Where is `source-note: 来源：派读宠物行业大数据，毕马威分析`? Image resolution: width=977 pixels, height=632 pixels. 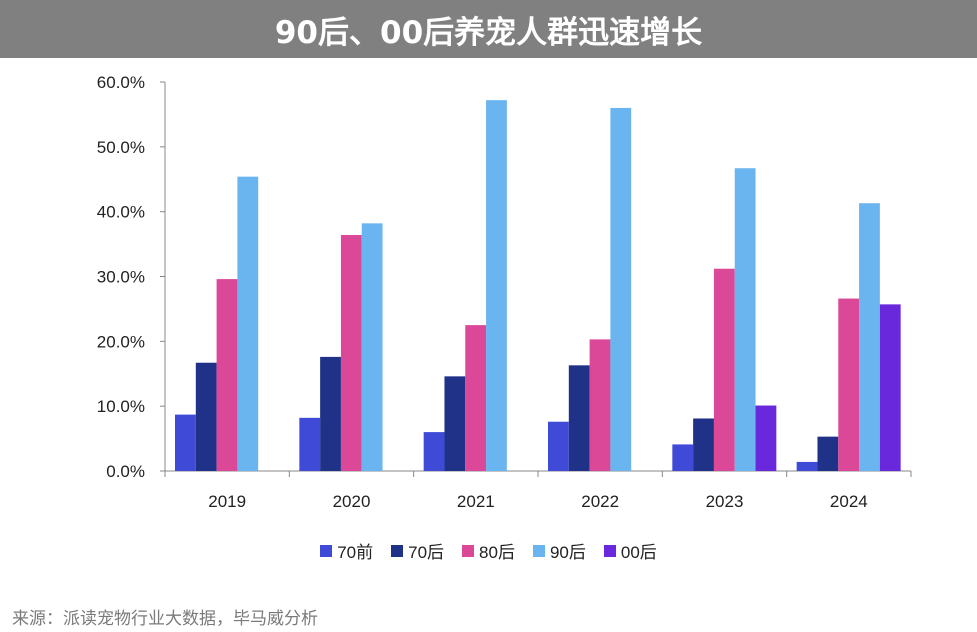 source-note: 来源：派读宠物行业大数据，毕马威分析 is located at coordinates (165, 619).